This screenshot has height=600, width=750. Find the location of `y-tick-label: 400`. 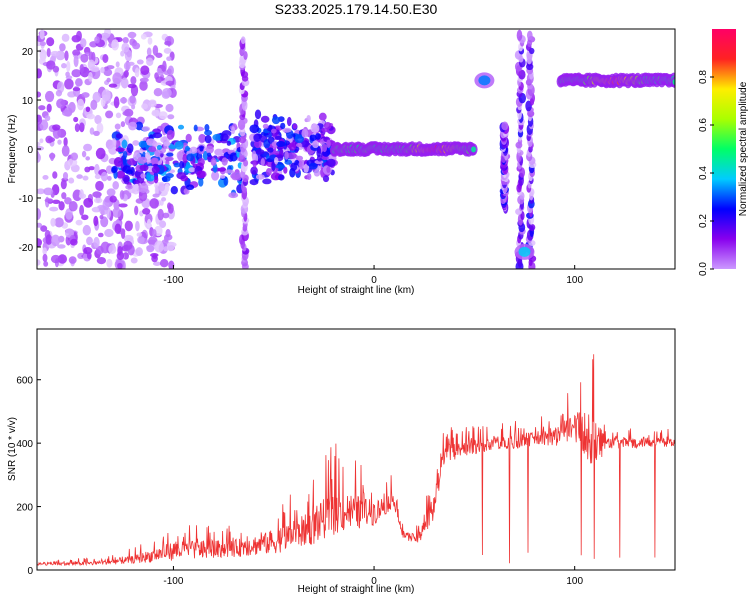

y-tick-label: 400 is located at coordinates (24, 444).